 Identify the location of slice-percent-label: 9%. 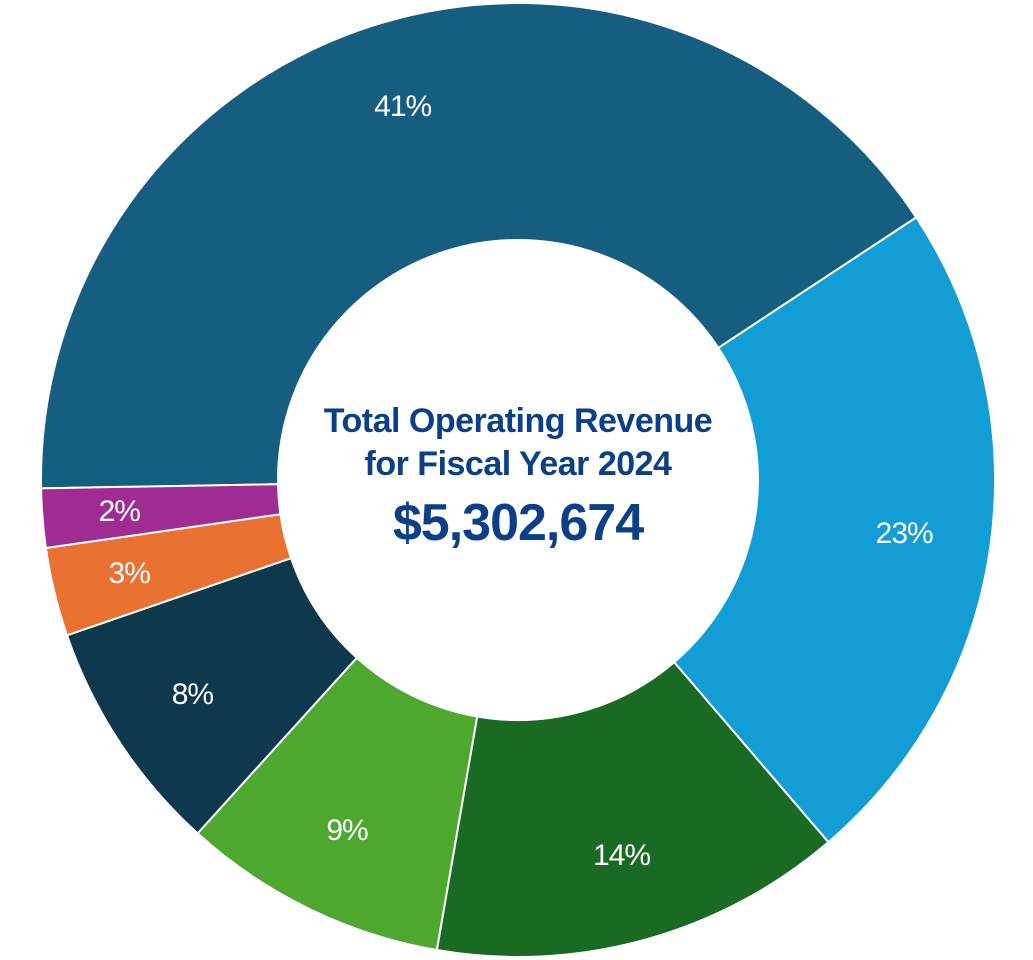
(347, 830).